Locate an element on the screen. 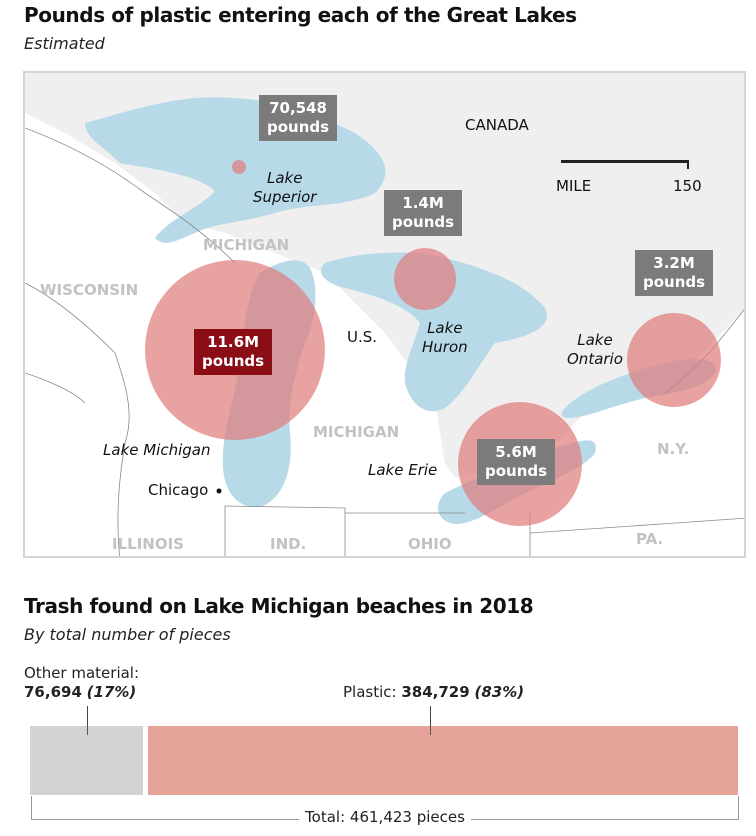  plastic-pct: (83%) is located at coordinates (499, 692).